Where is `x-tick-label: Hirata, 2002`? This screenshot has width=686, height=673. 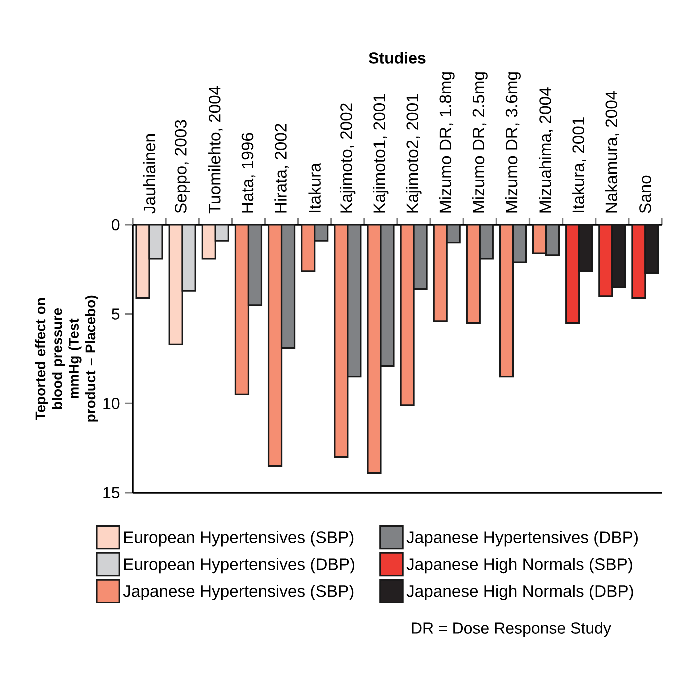 x-tick-label: Hirata, 2002 is located at coordinates (281, 168).